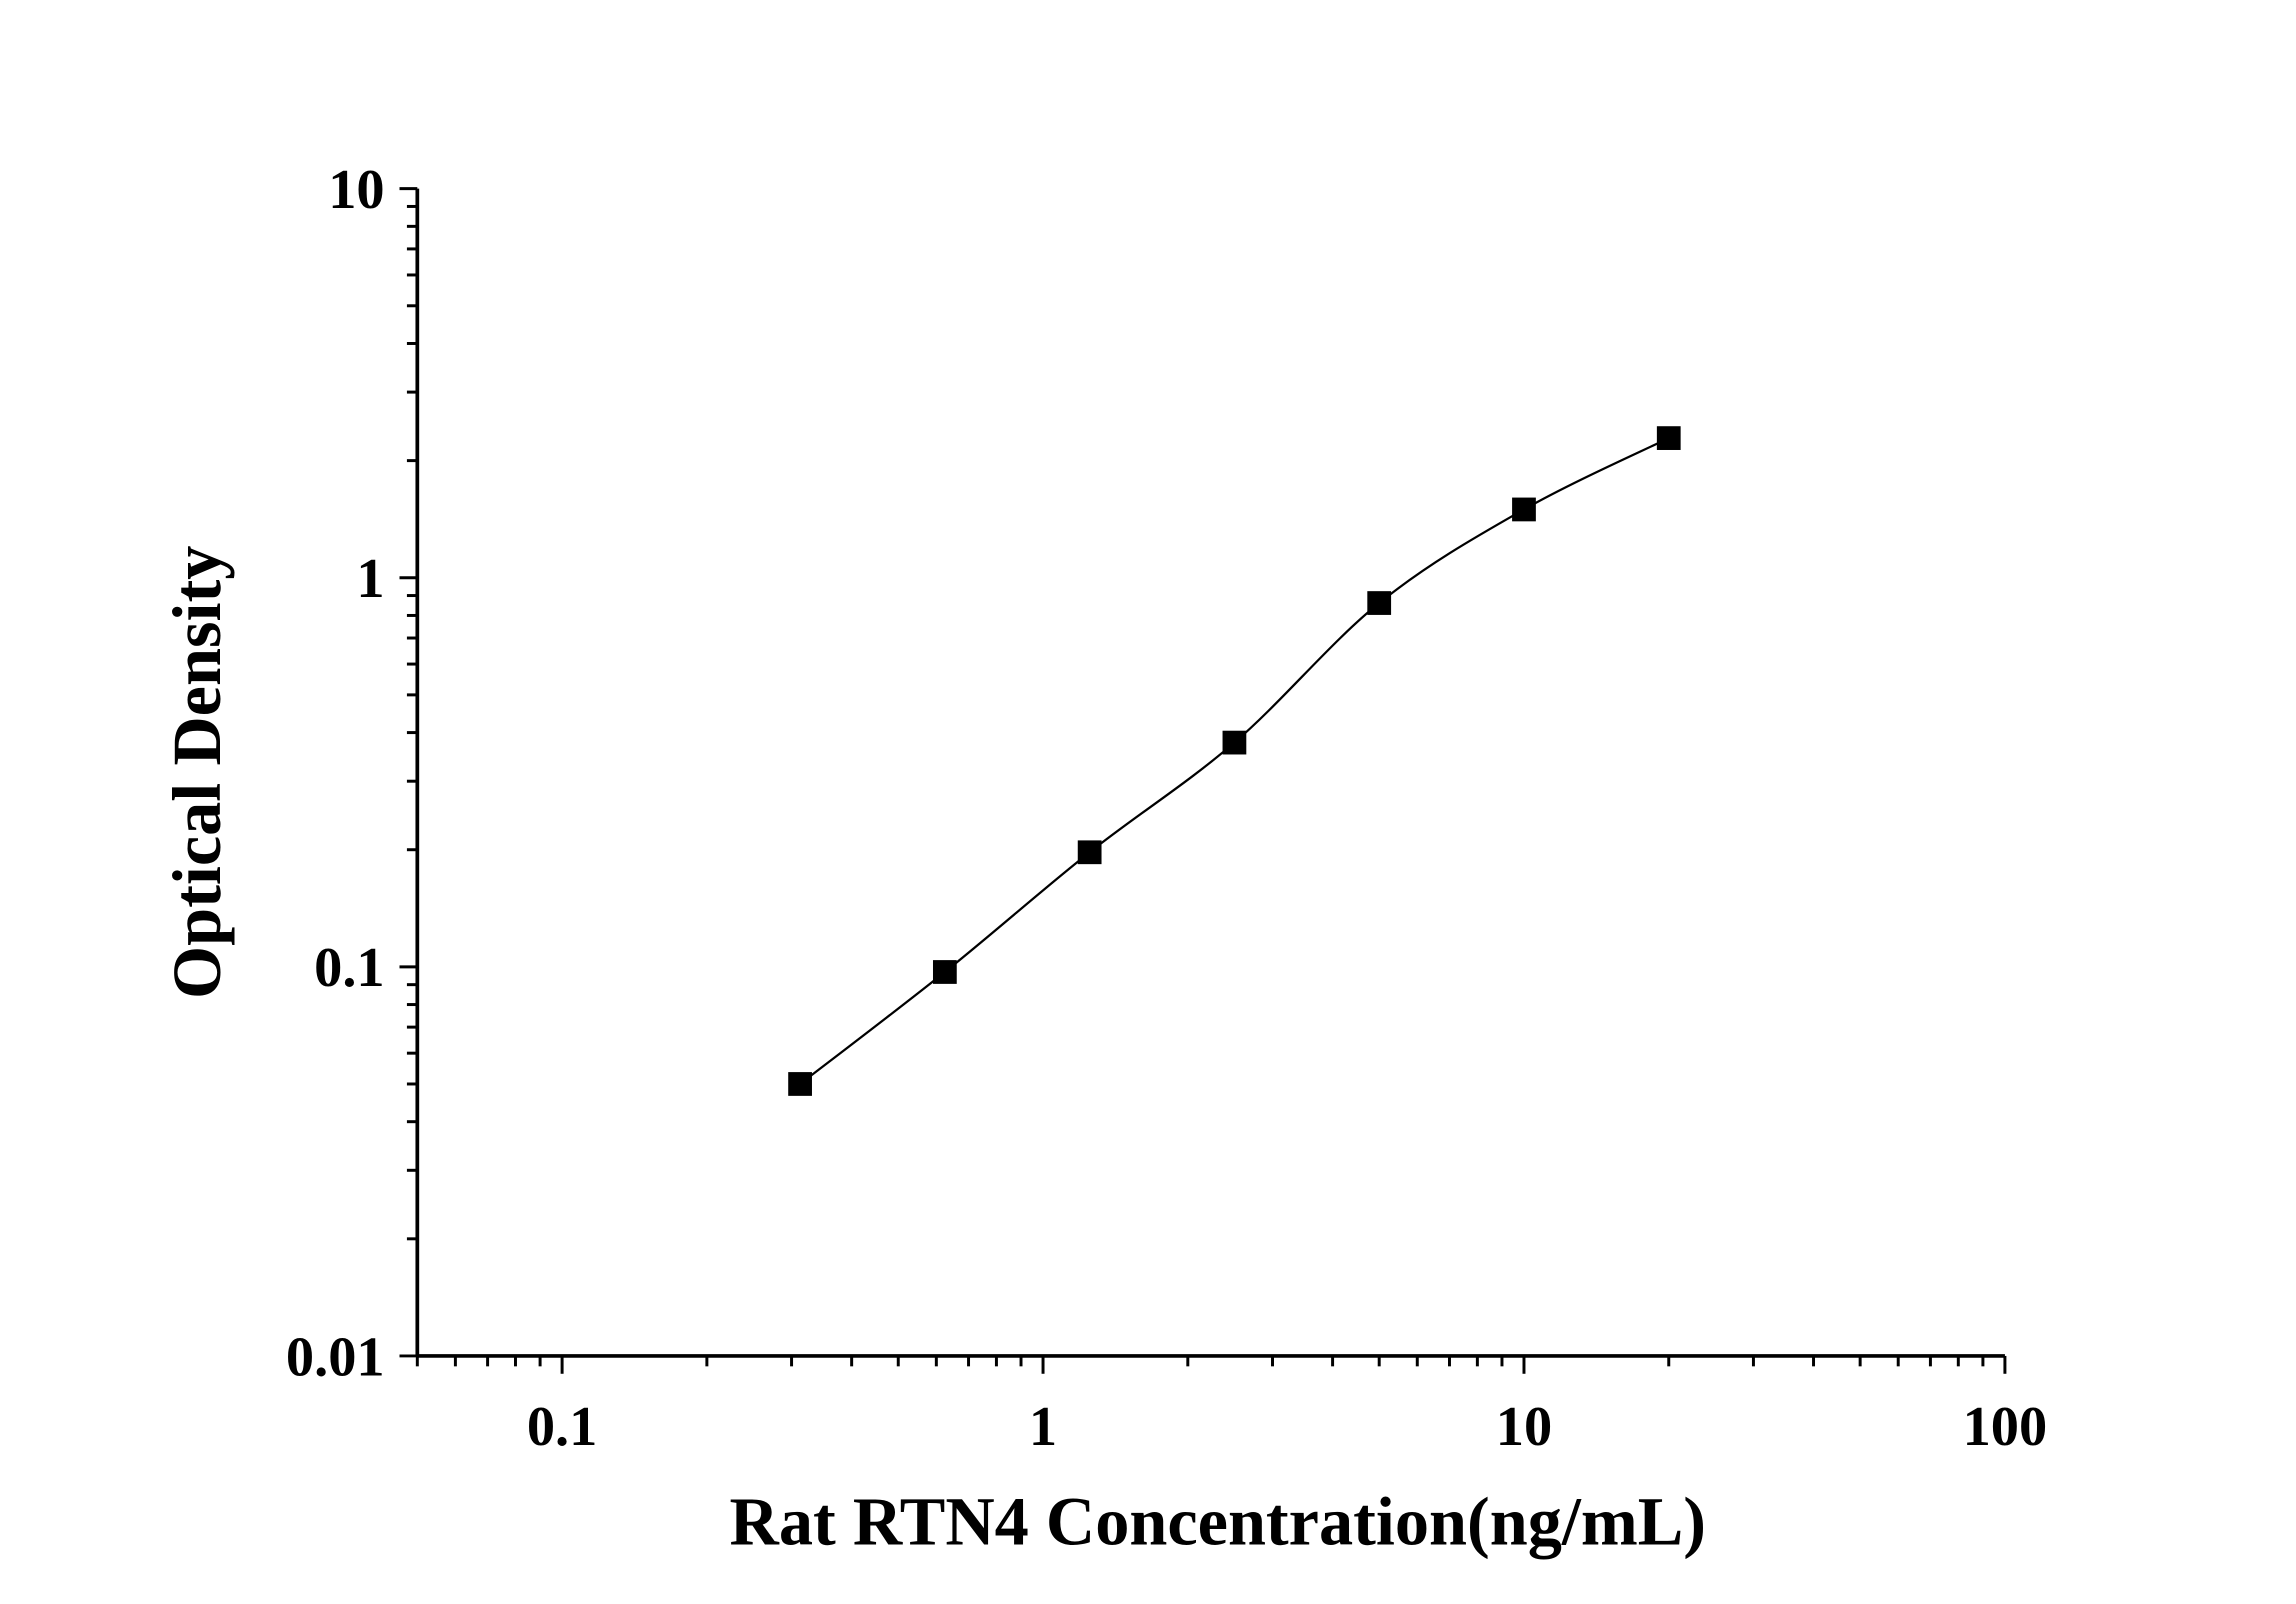 This screenshot has height=1604, width=2296. Describe the element at coordinates (1043, 1427) in the screenshot. I see `x-tick-label: 1` at that location.